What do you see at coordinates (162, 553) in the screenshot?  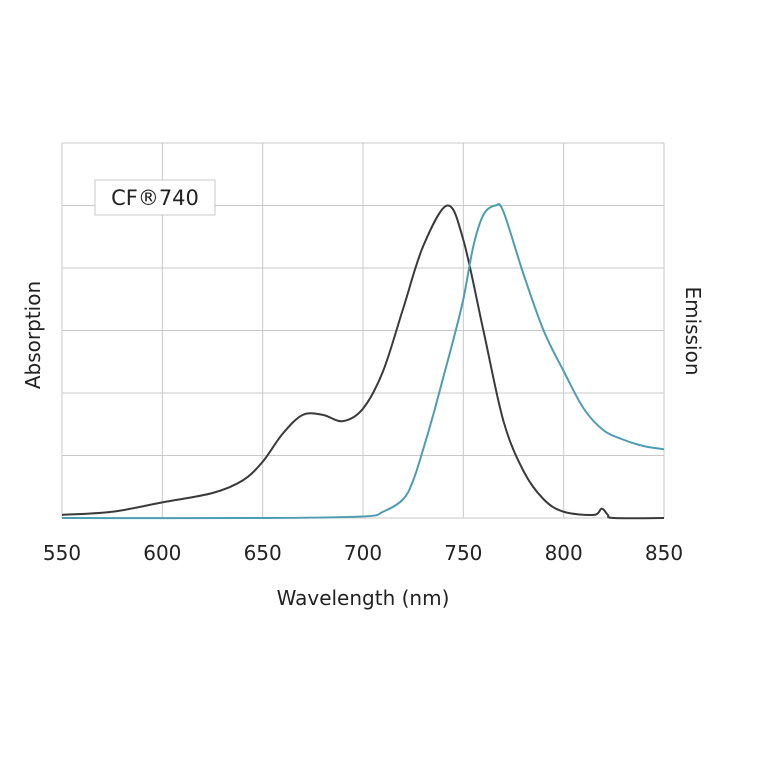 I see `x-tick-label: 600` at bounding box center [162, 553].